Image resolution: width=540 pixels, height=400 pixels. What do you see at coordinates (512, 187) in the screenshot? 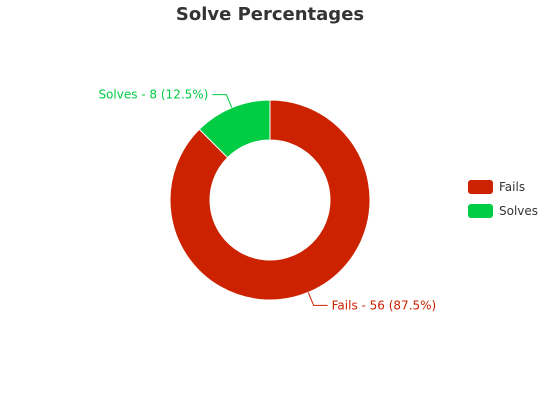
I see `legend-label-fails: Fails` at bounding box center [512, 187].